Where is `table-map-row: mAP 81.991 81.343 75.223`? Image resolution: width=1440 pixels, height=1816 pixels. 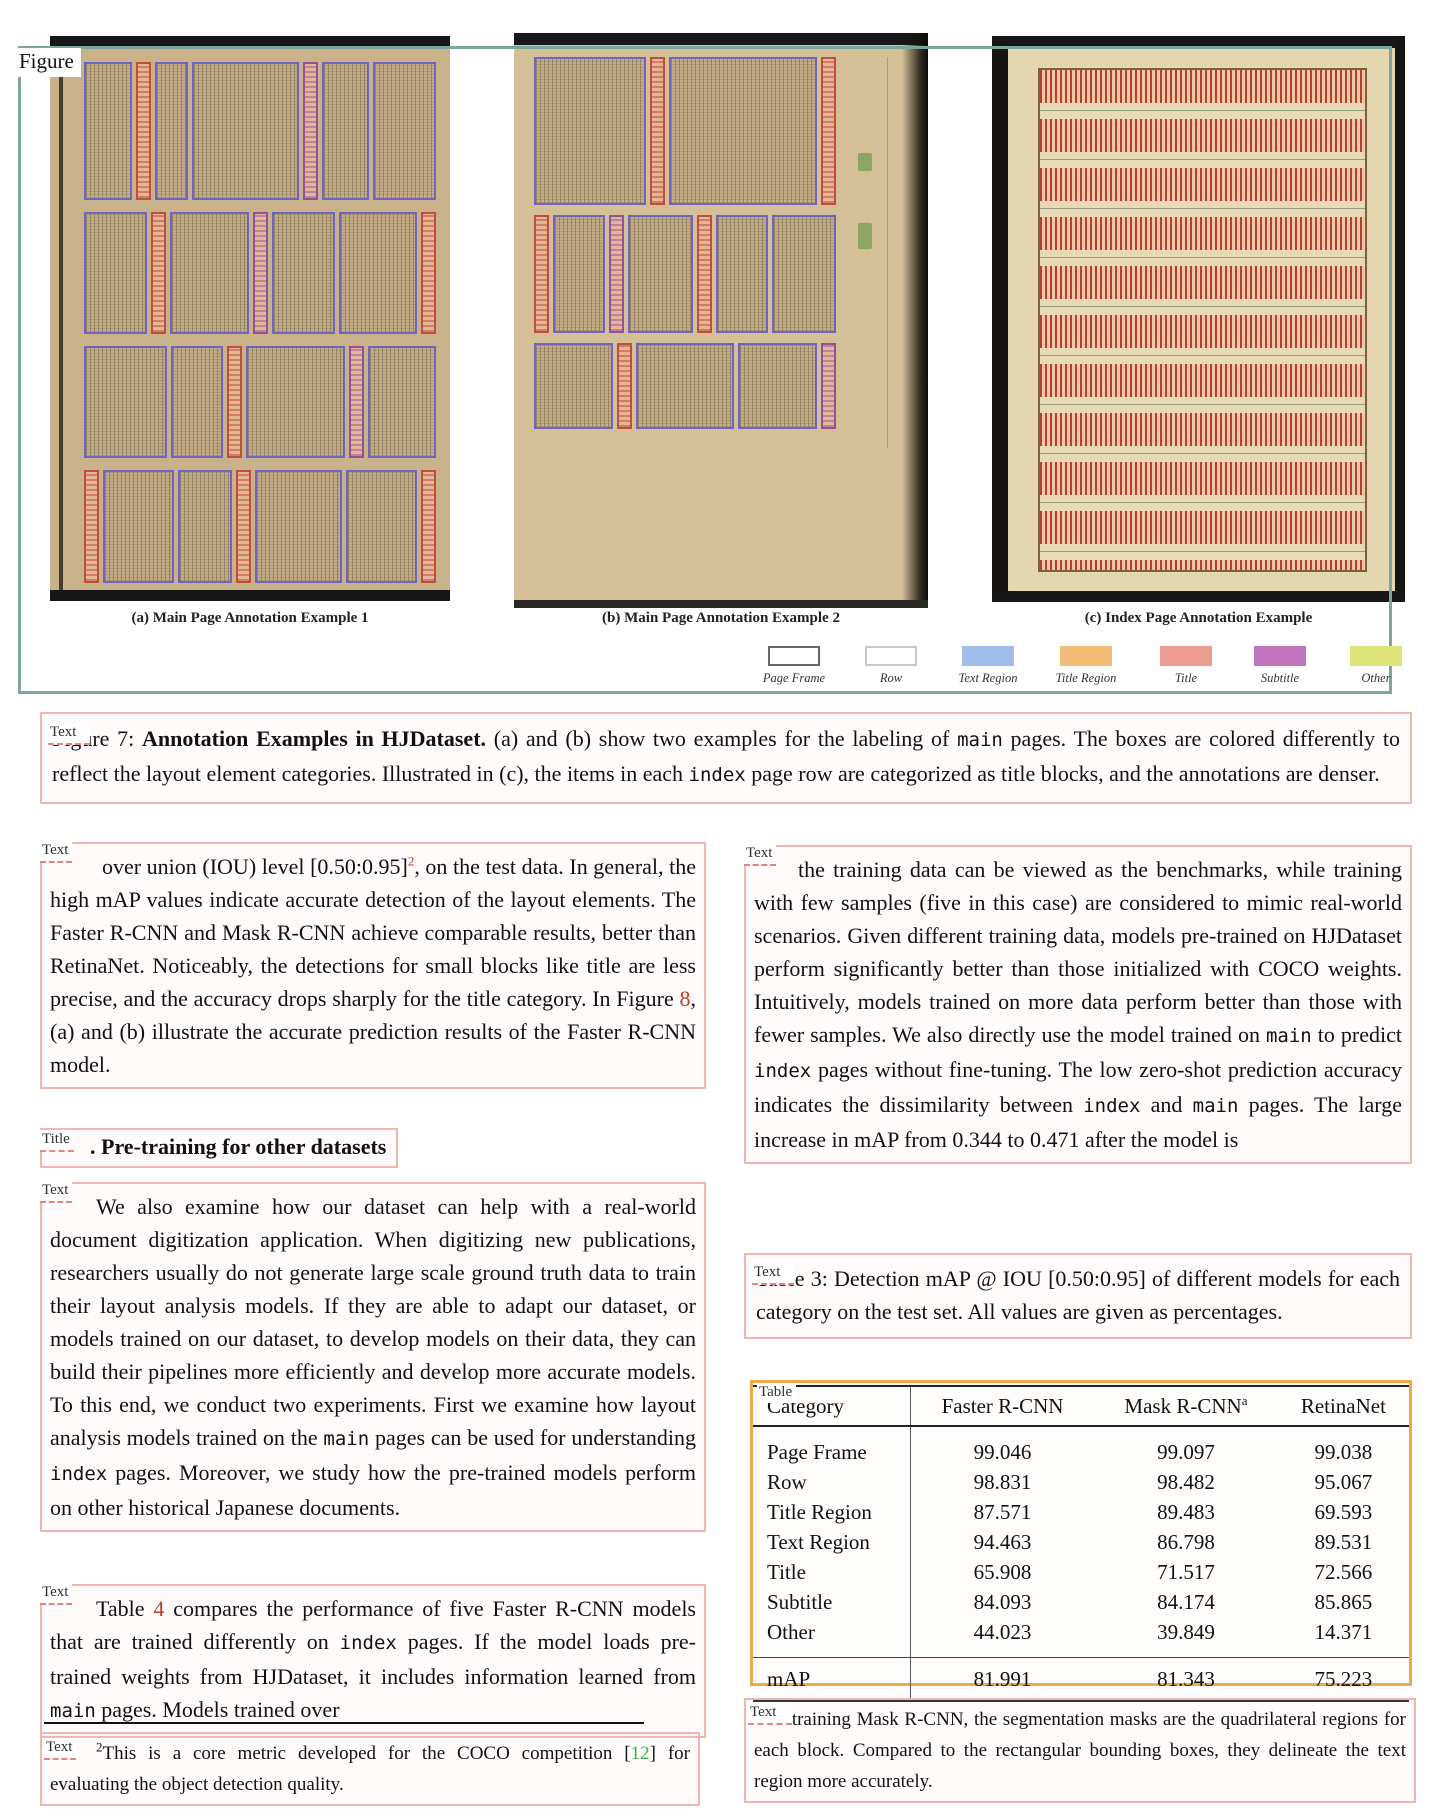
table-map-row: mAP 81.991 81.343 75.223 is located at coordinates (1081, 1679).